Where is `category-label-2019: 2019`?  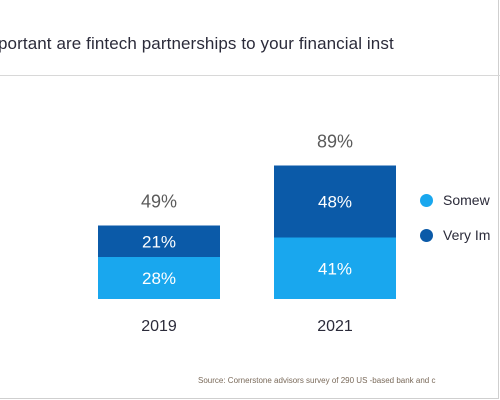
category-label-2019: 2019 is located at coordinates (159, 326).